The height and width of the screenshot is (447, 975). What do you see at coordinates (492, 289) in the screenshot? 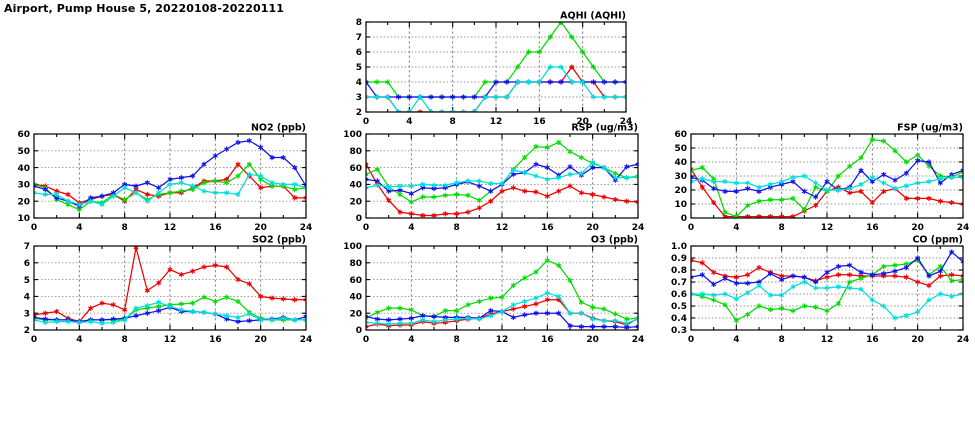
I see `chart-panel-o3: O3 (ppb) 0 20 40 60 80 100 0 4 8 12 16 20 24` at bounding box center [492, 289].